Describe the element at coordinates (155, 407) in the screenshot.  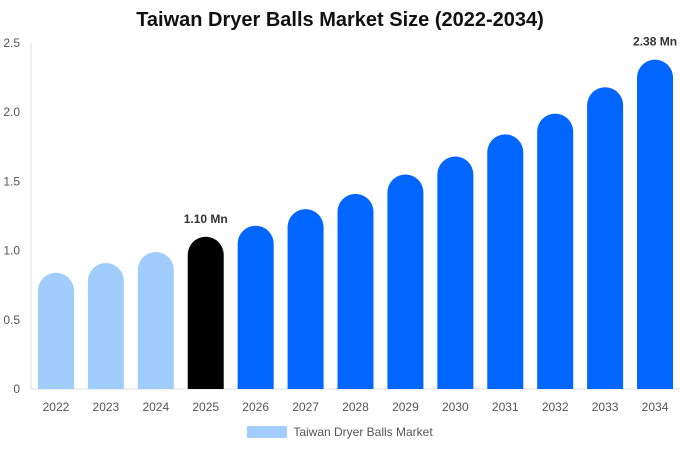
I see `x-tick-label: 2024` at that location.